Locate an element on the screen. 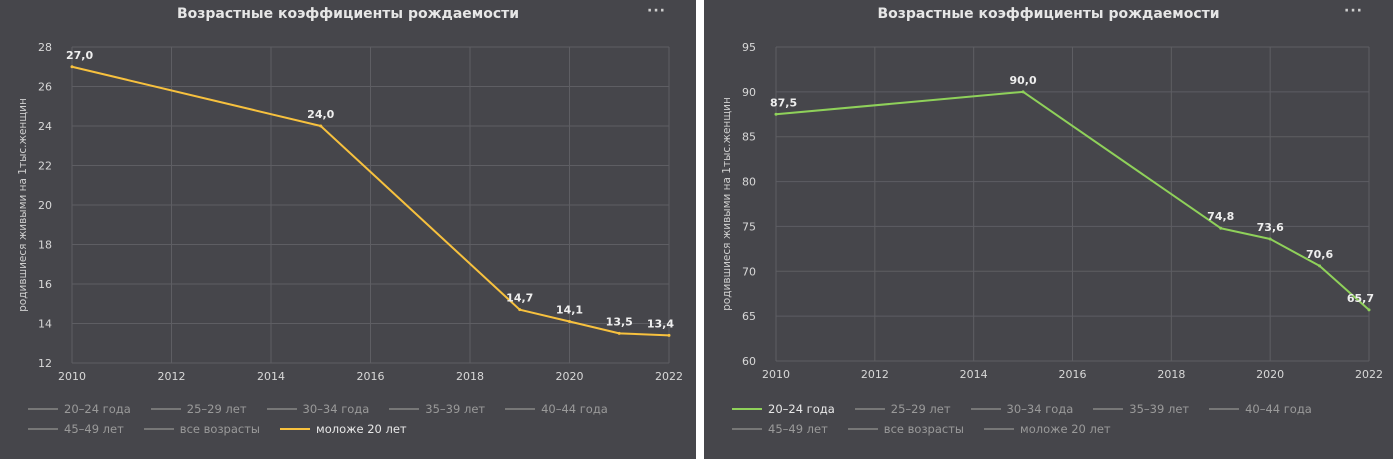 The width and height of the screenshot is (1393, 463). data-label: 74,8 is located at coordinates (1220, 216).